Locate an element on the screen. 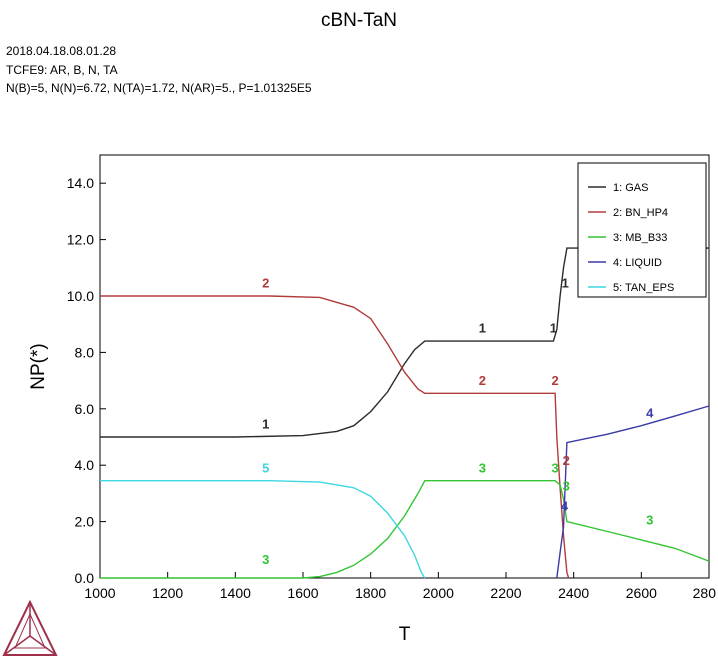 This screenshot has height=666, width=718. x-tick-label: 1800 is located at coordinates (370, 593).